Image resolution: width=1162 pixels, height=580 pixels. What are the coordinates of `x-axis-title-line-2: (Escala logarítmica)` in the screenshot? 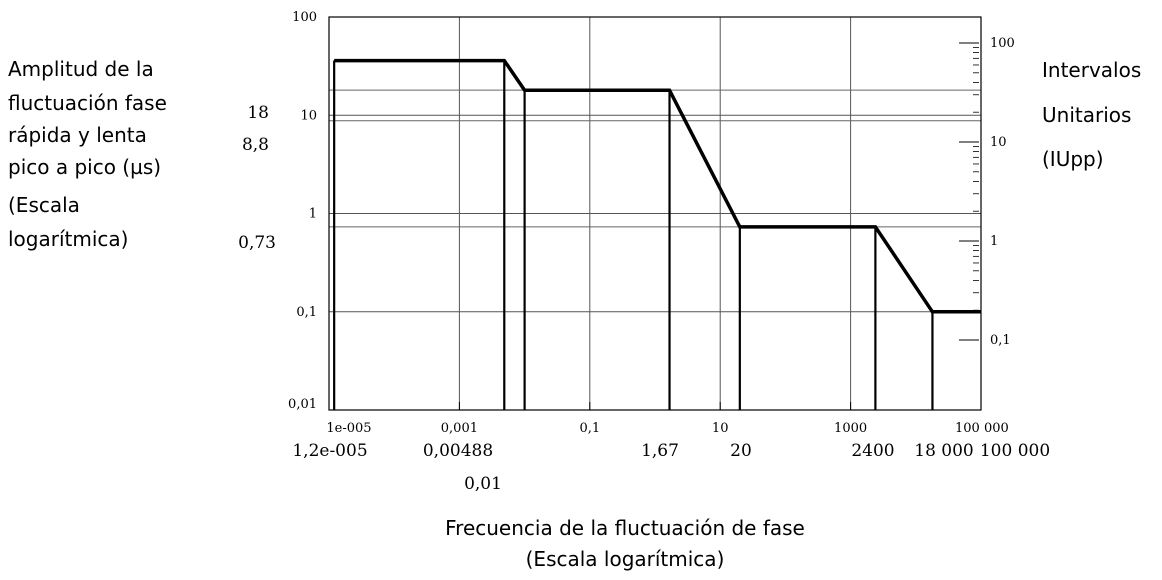 It's located at (625, 559).